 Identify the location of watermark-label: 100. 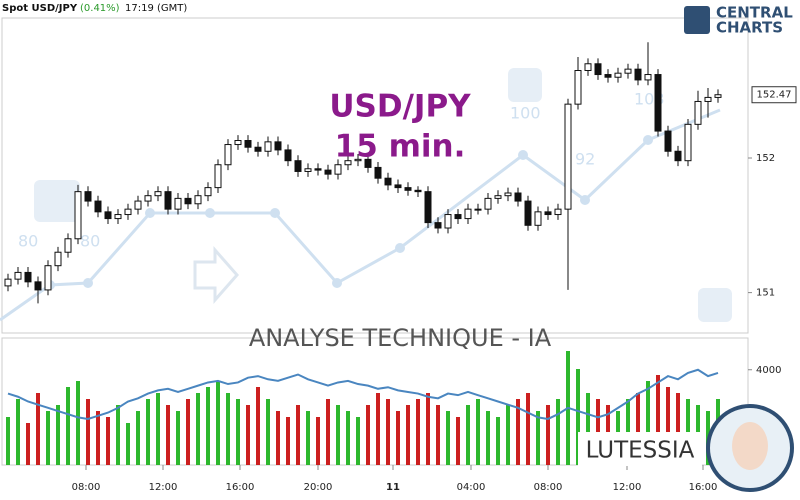
(525, 113).